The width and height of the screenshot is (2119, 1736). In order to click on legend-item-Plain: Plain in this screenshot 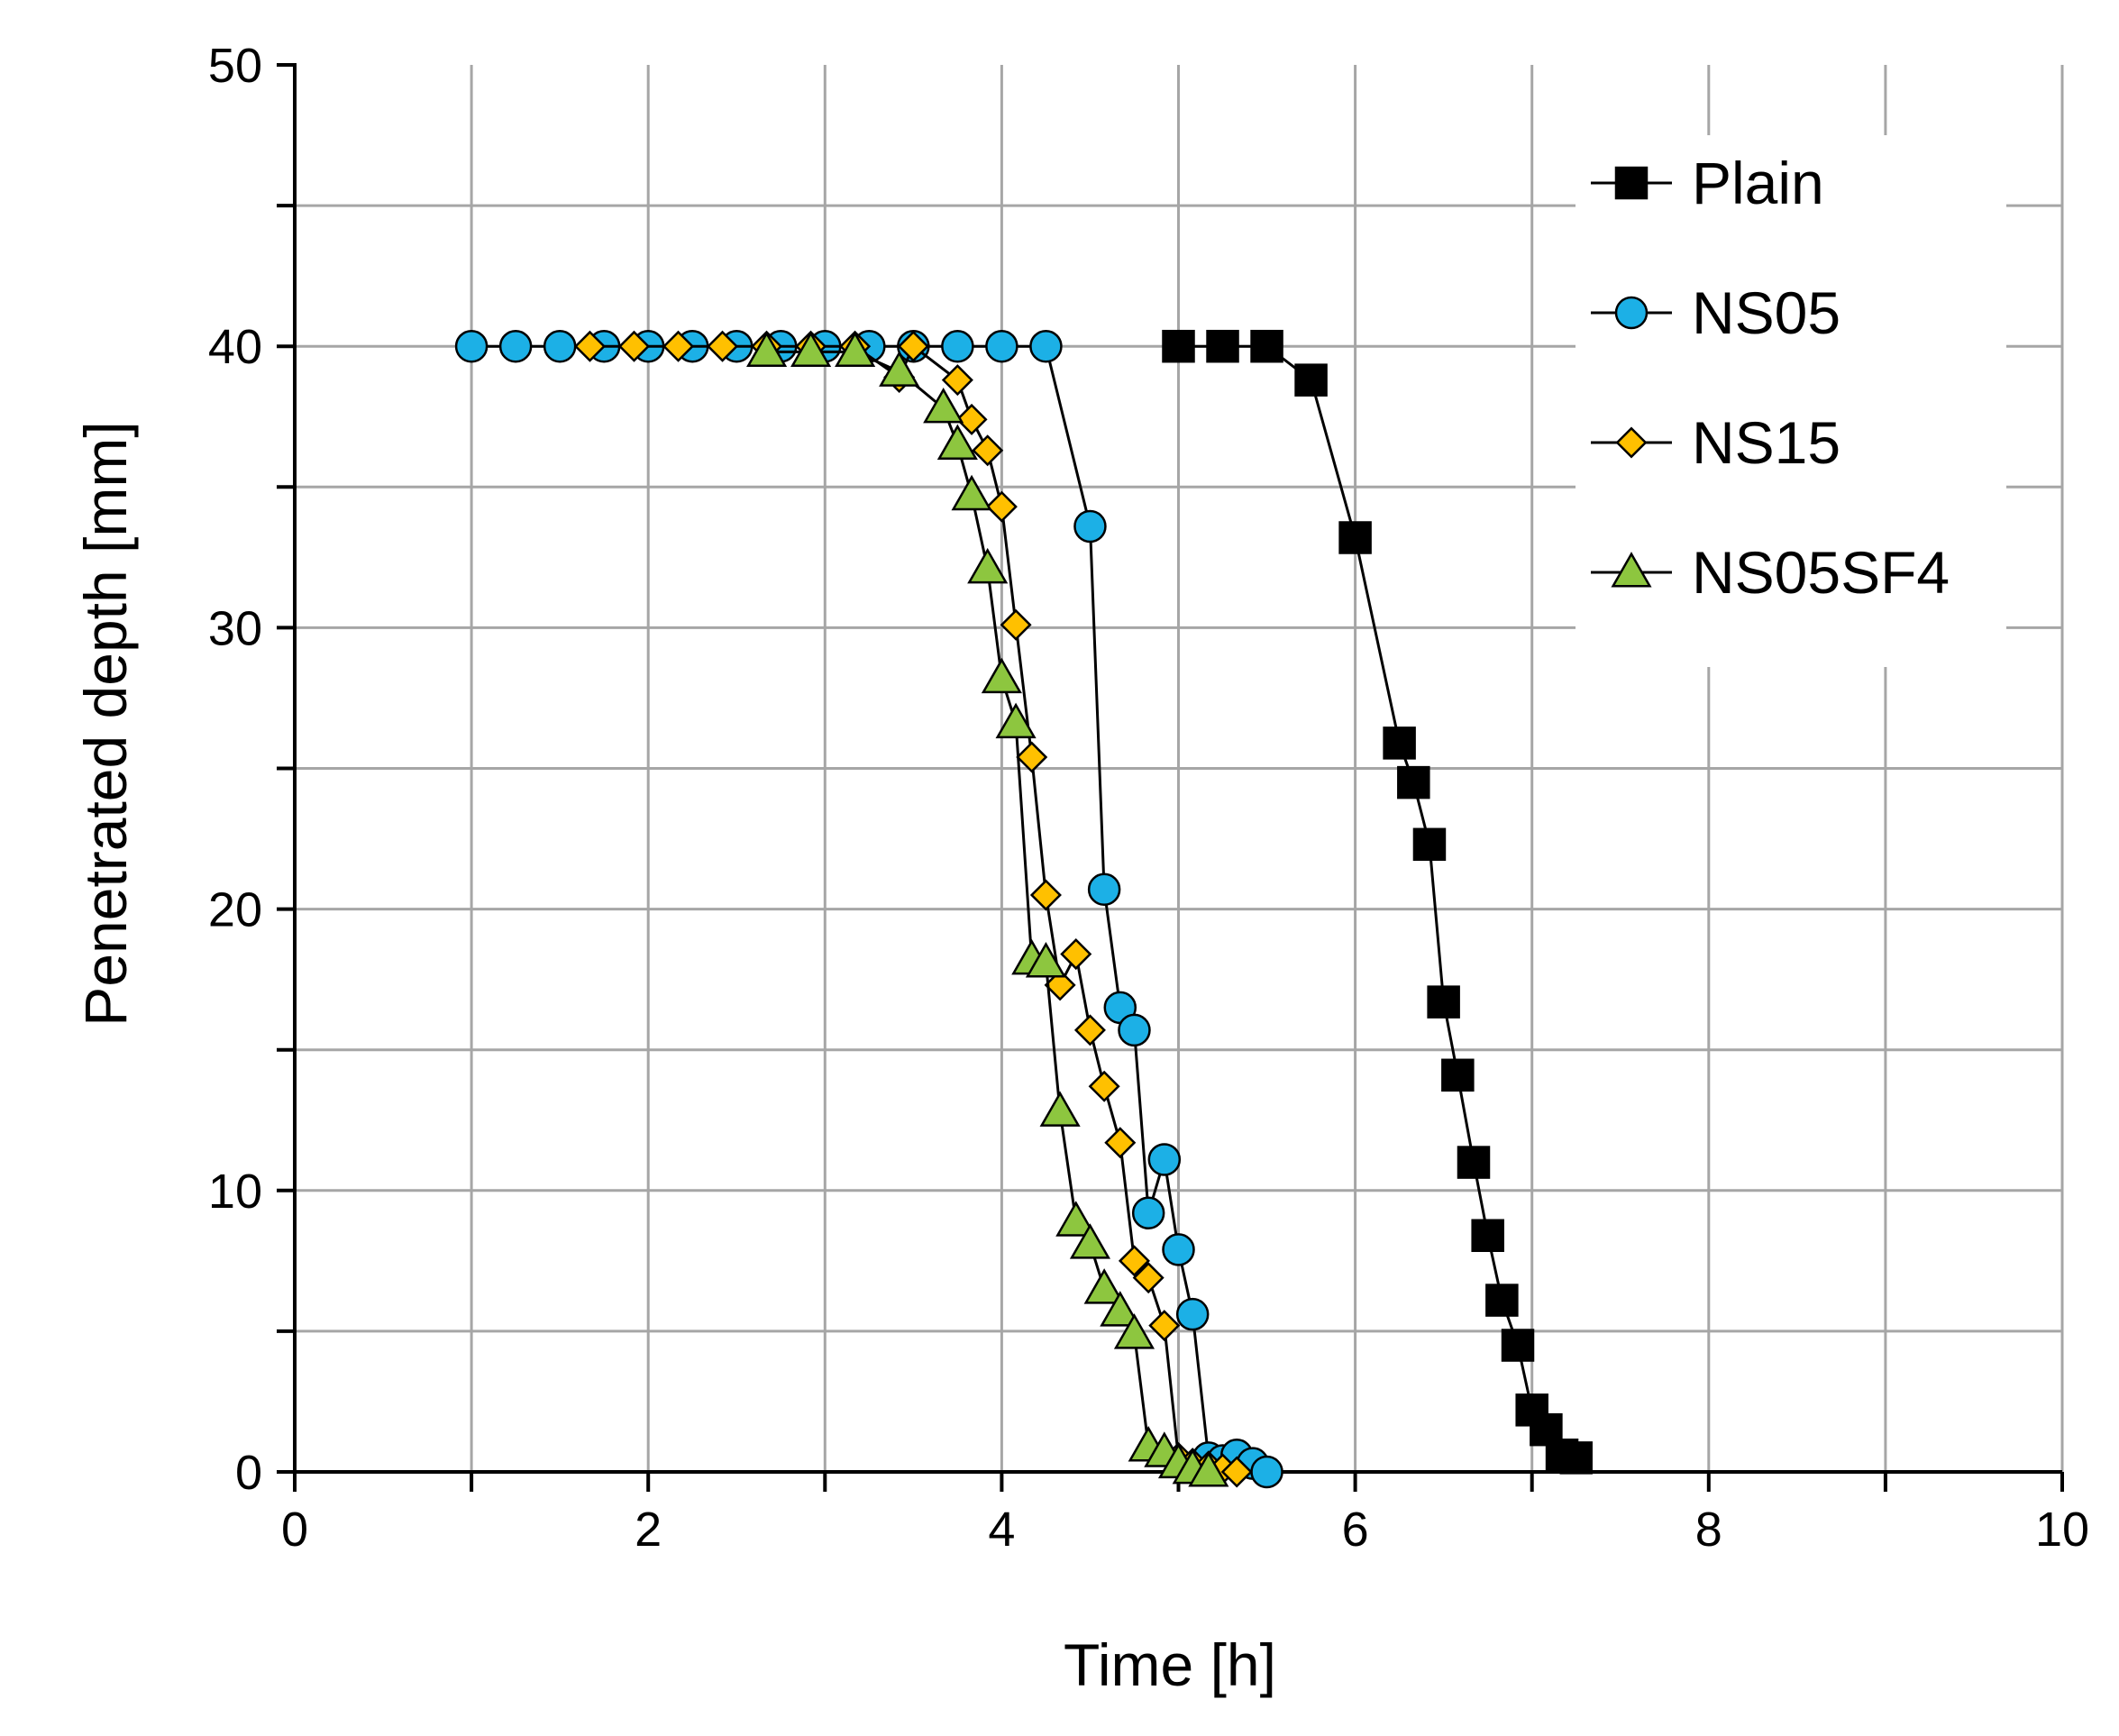, I will do `click(1707, 183)`.